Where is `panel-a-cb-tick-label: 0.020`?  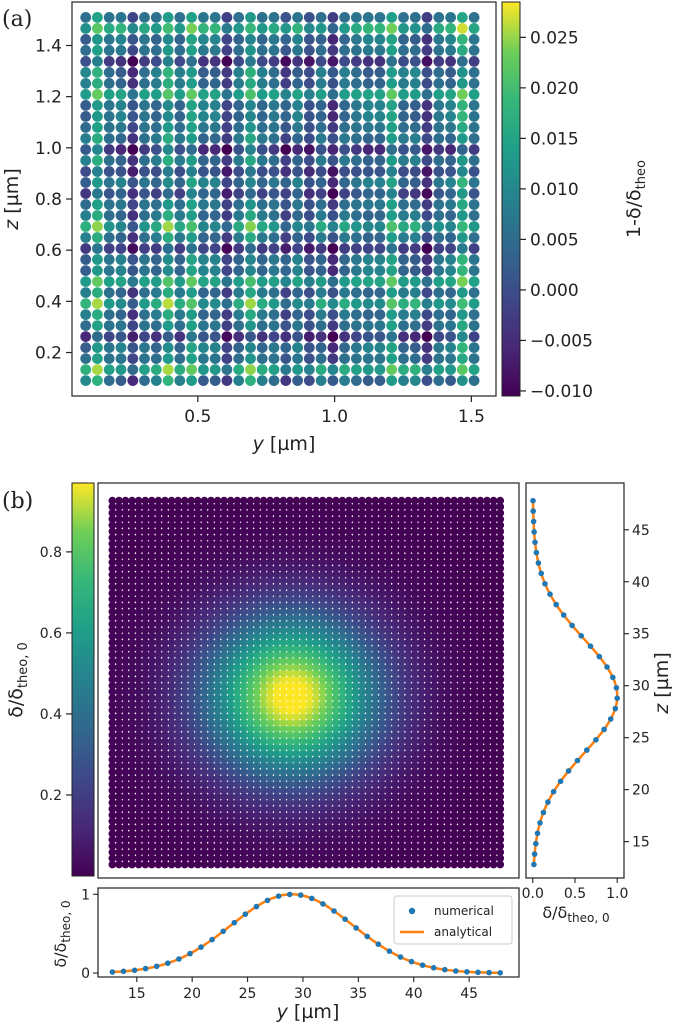 panel-a-cb-tick-label: 0.020 is located at coordinates (554, 89).